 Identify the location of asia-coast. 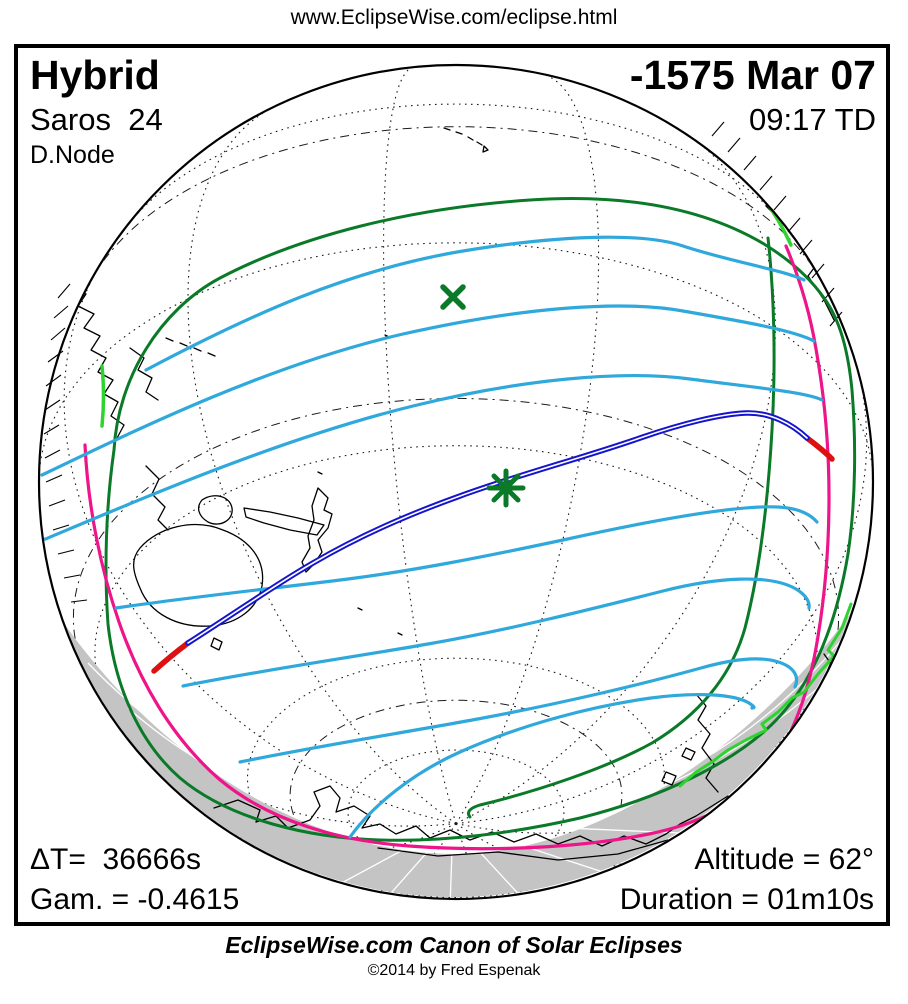
(97, 363).